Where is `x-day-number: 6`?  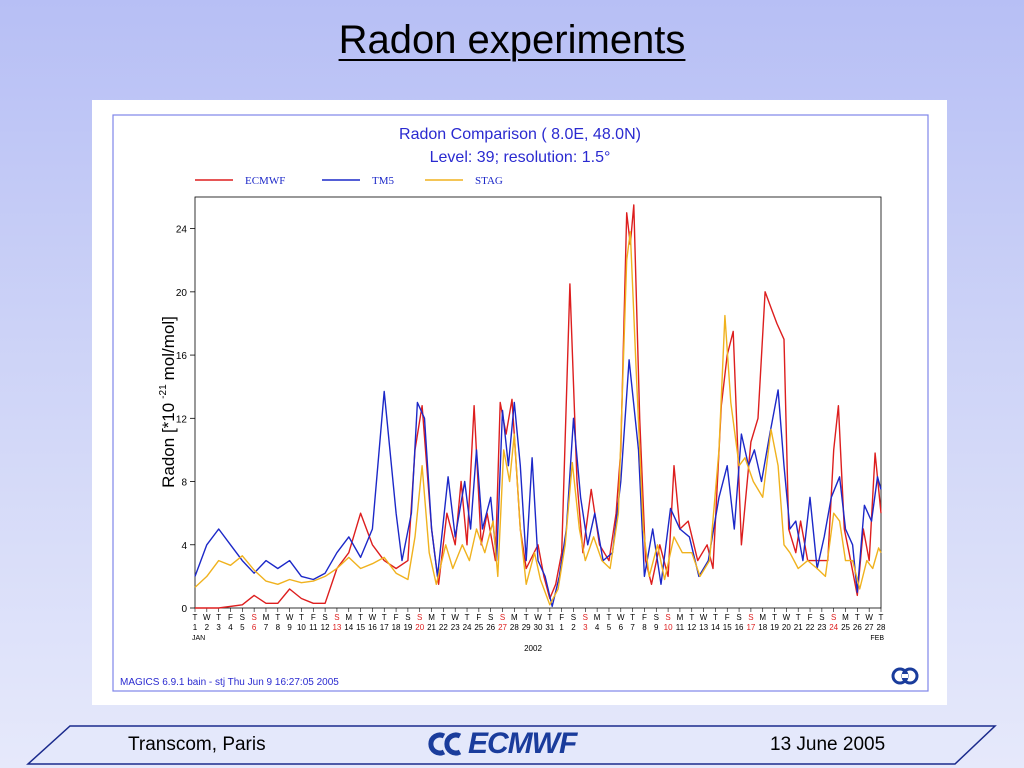 x-day-number: 6 is located at coordinates (621, 627).